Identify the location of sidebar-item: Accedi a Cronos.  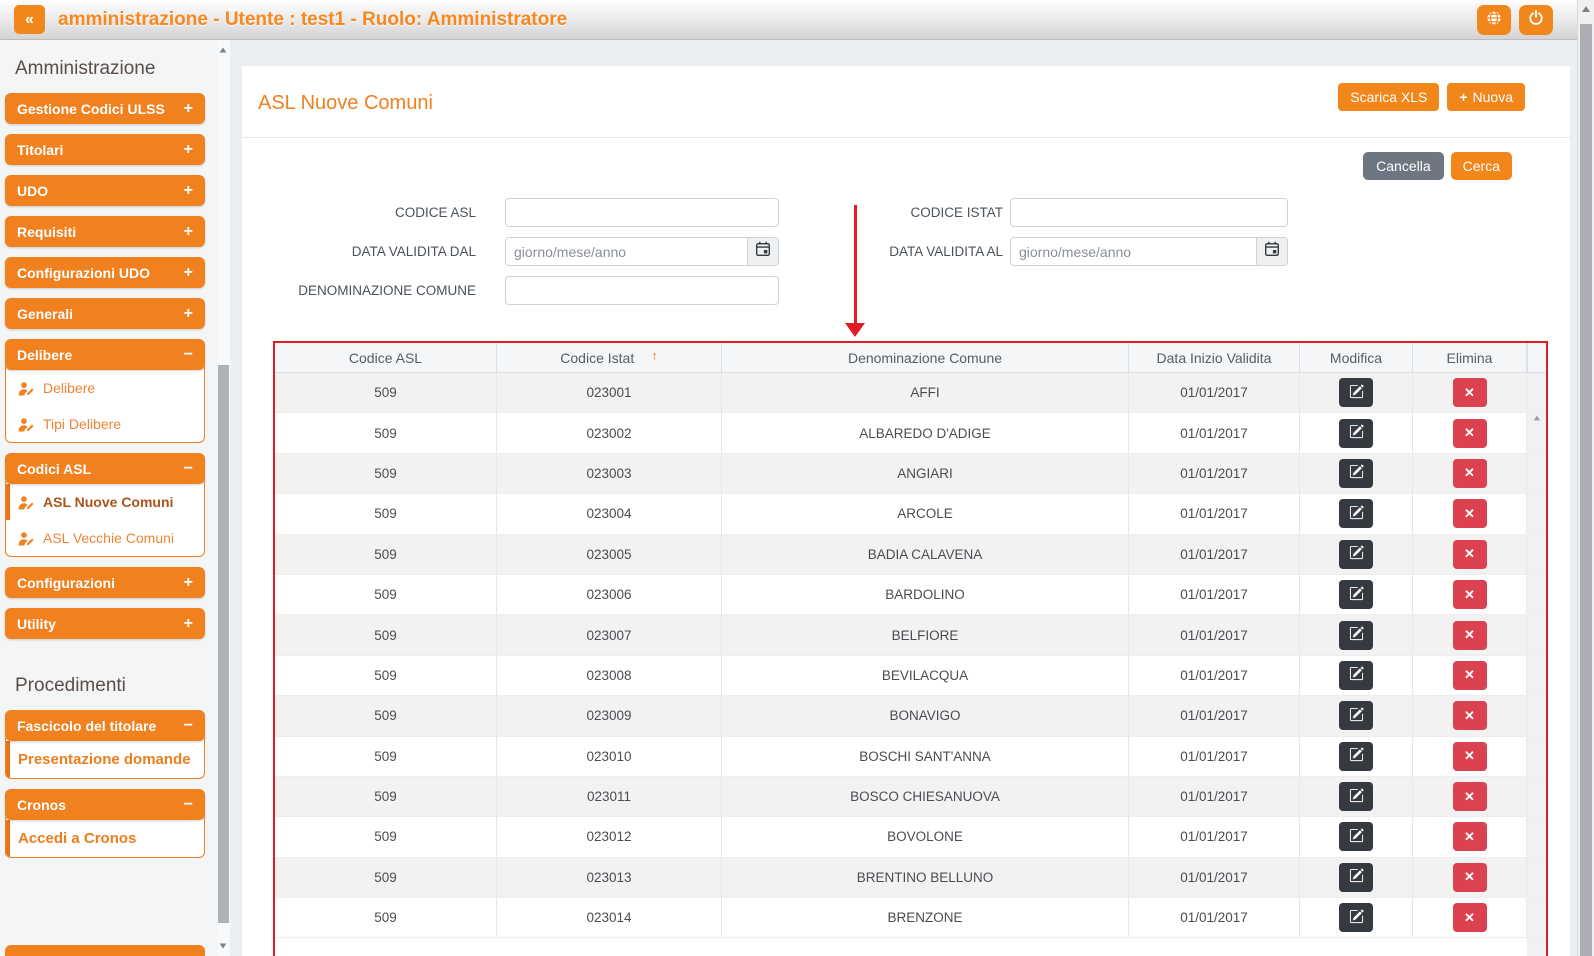
(105, 838).